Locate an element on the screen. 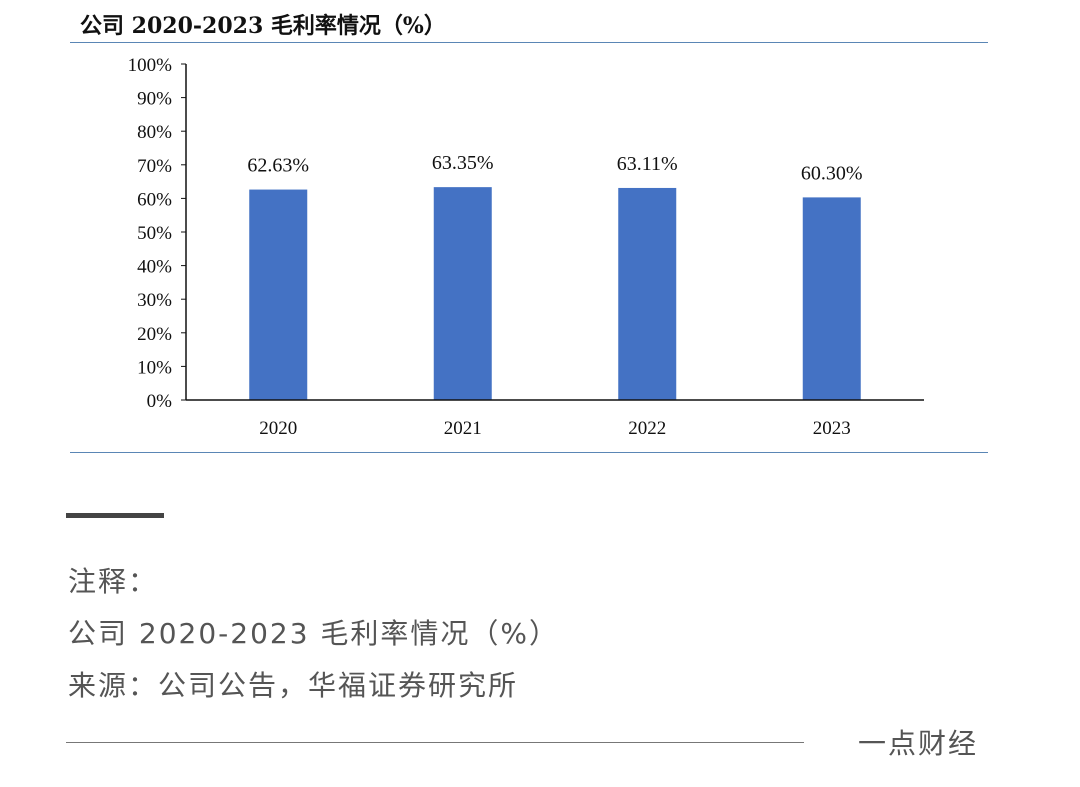  x-axis: 2020 2021 2022 2023 is located at coordinates (555, 419).